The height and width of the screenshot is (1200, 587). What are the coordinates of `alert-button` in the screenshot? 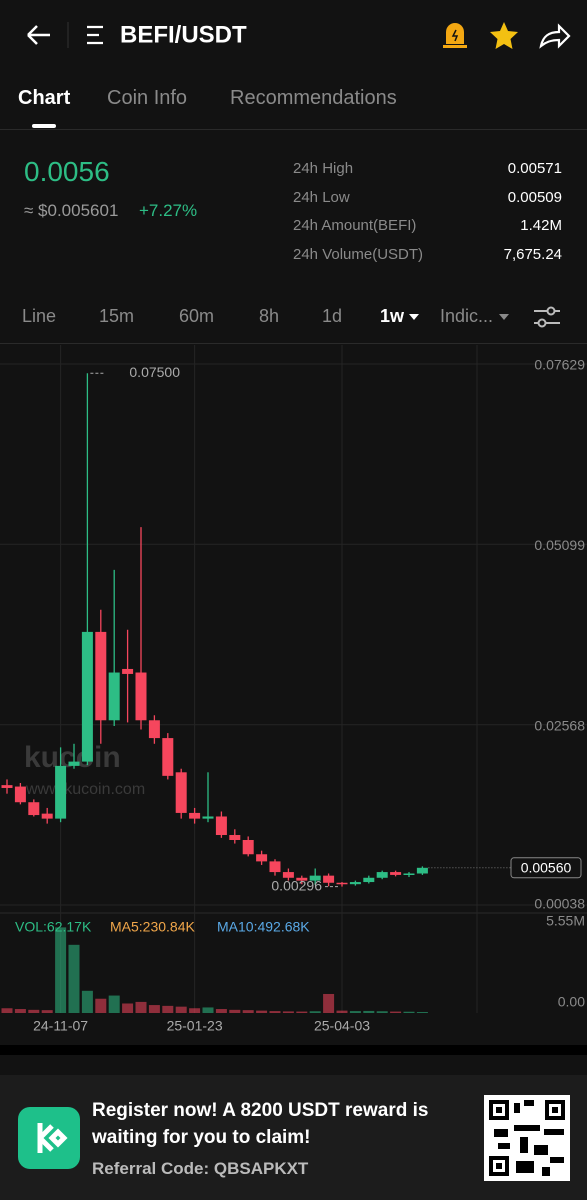 It's located at (455, 35).